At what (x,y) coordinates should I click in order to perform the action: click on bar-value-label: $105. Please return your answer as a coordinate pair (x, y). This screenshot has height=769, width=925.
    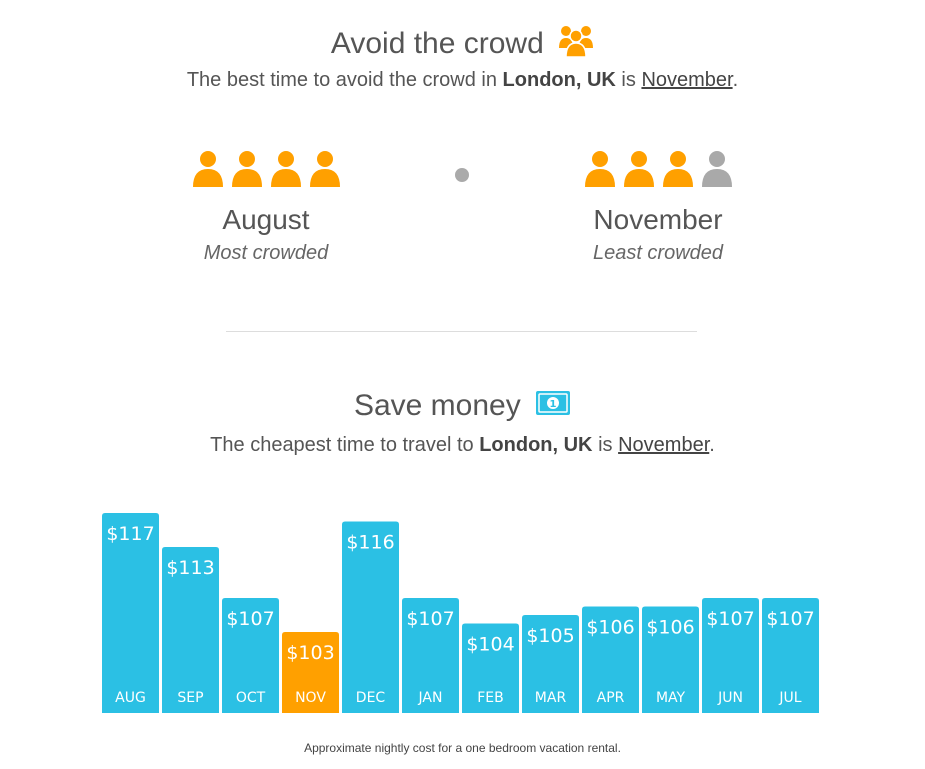
    Looking at the image, I should click on (550, 636).